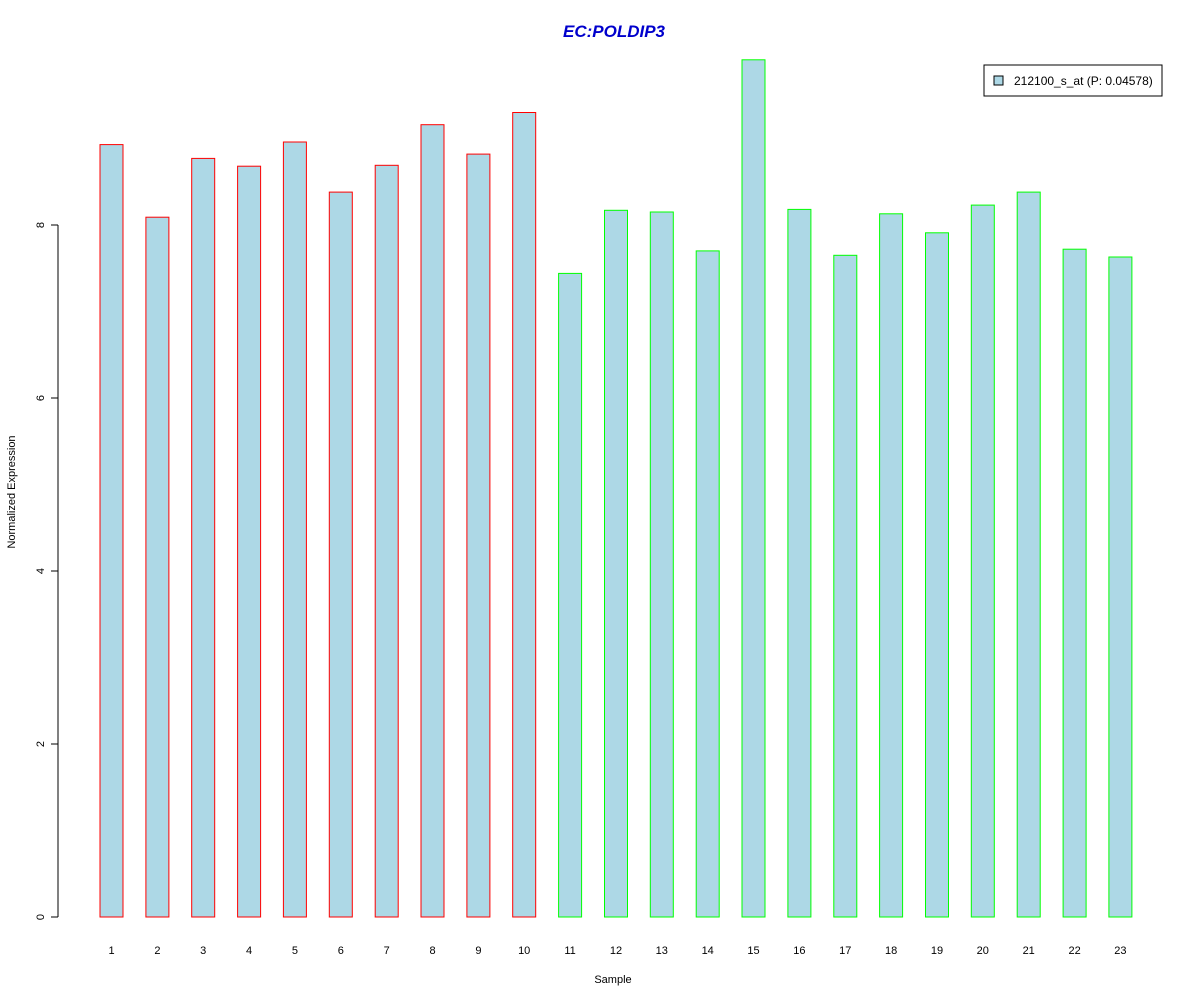 The image size is (1200, 1000). What do you see at coordinates (937, 951) in the screenshot?
I see `x-tick-label: 19` at bounding box center [937, 951].